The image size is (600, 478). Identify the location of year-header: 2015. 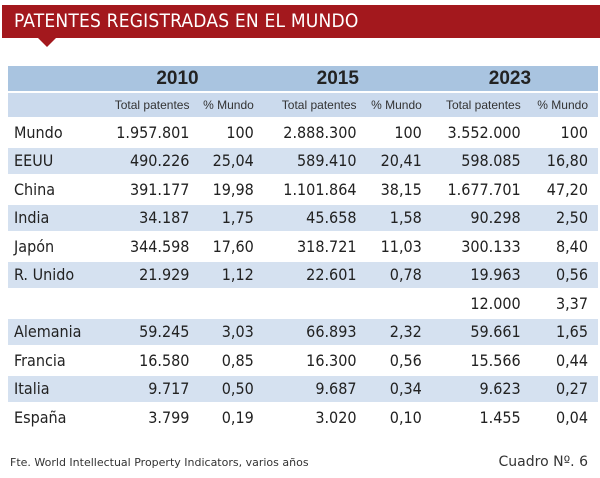
(337, 78).